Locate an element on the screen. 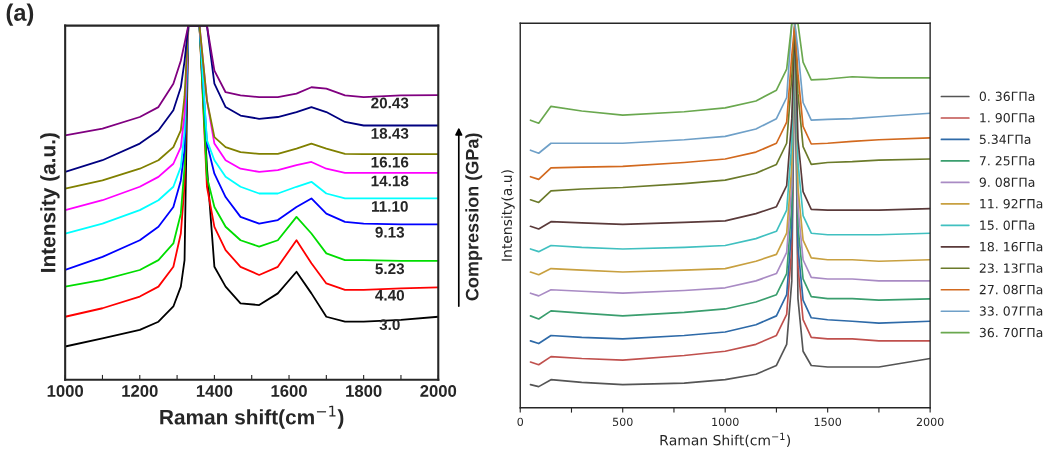 The width and height of the screenshot is (1051, 466). legend-label: 36. 70ГПа is located at coordinates (1011, 332).